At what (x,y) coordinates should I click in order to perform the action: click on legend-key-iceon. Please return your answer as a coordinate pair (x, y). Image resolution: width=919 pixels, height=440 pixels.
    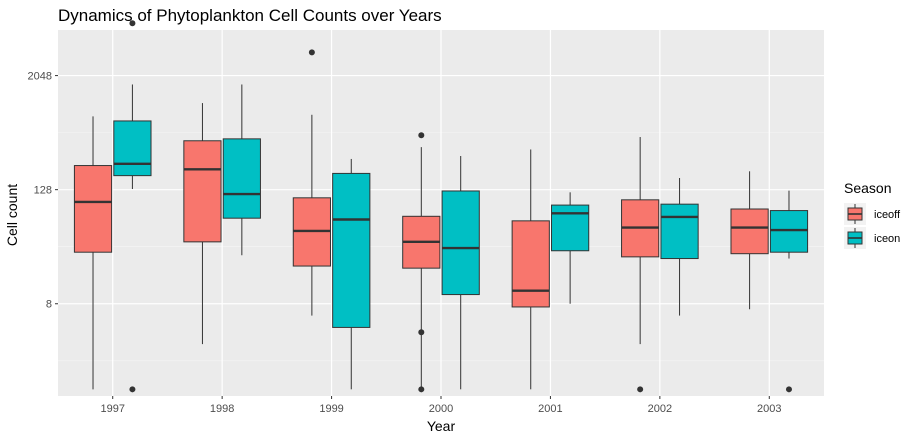
    Looking at the image, I should click on (855, 238).